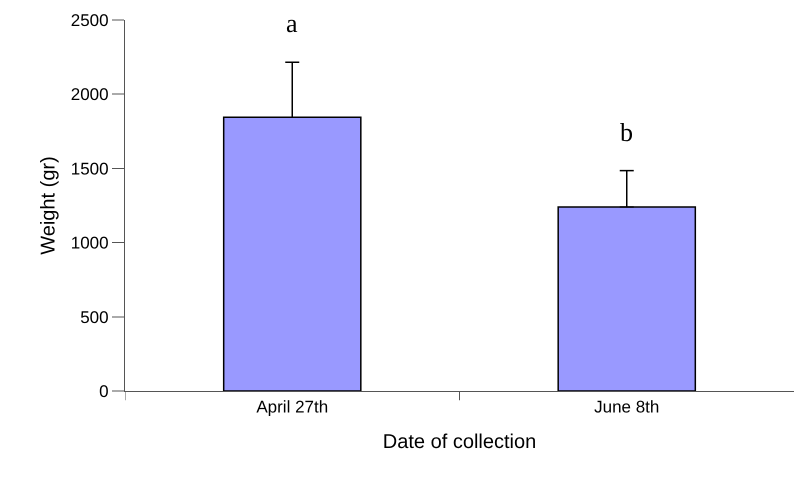 The image size is (794, 481). What do you see at coordinates (48, 205) in the screenshot?
I see `y-axis-title: Weight (gr)` at bounding box center [48, 205].